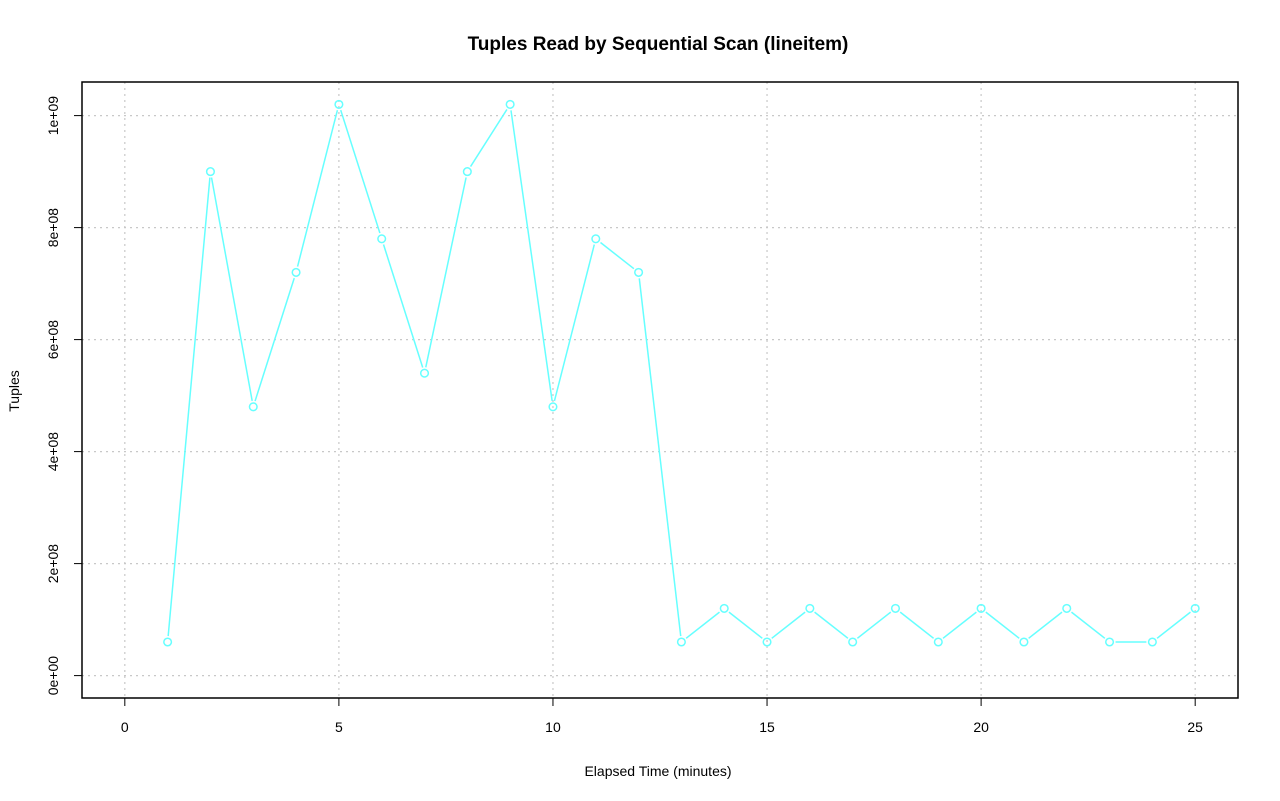 This screenshot has height=801, width=1280. I want to click on x-tick-label: 0, so click(125, 727).